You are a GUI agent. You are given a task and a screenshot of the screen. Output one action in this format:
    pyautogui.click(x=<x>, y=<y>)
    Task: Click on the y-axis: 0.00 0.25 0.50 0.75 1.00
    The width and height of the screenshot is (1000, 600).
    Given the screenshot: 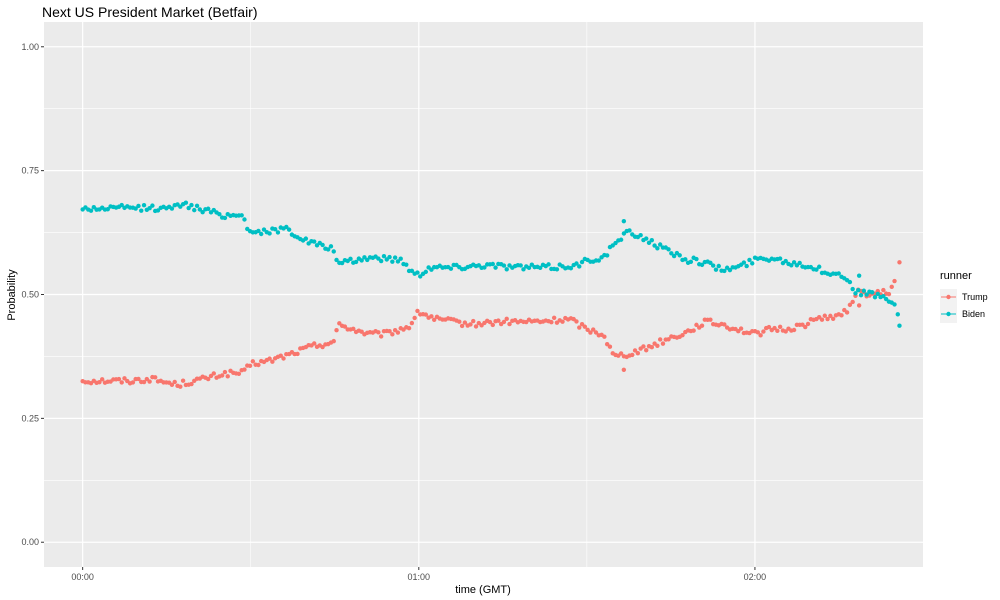 What is the action you would take?
    pyautogui.click(x=32, y=294)
    